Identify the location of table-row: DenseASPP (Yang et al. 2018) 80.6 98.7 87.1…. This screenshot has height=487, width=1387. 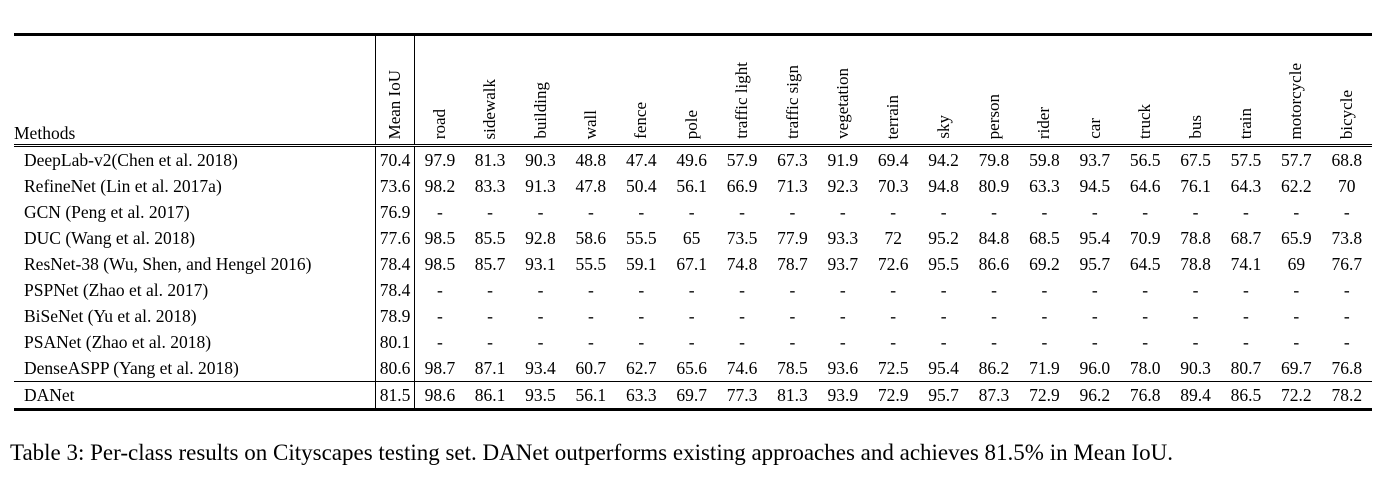
(693, 368).